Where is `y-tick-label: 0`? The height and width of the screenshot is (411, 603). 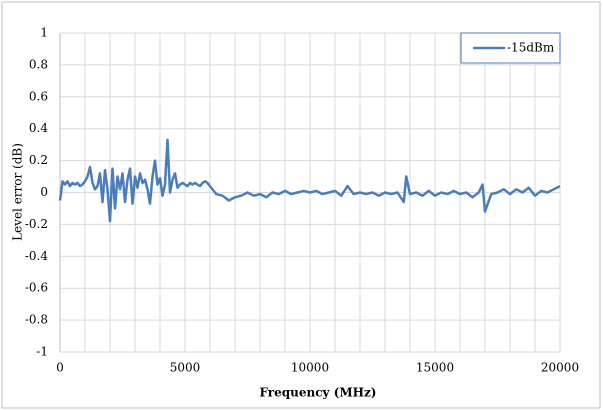
y-tick-label: 0 is located at coordinates (44, 192).